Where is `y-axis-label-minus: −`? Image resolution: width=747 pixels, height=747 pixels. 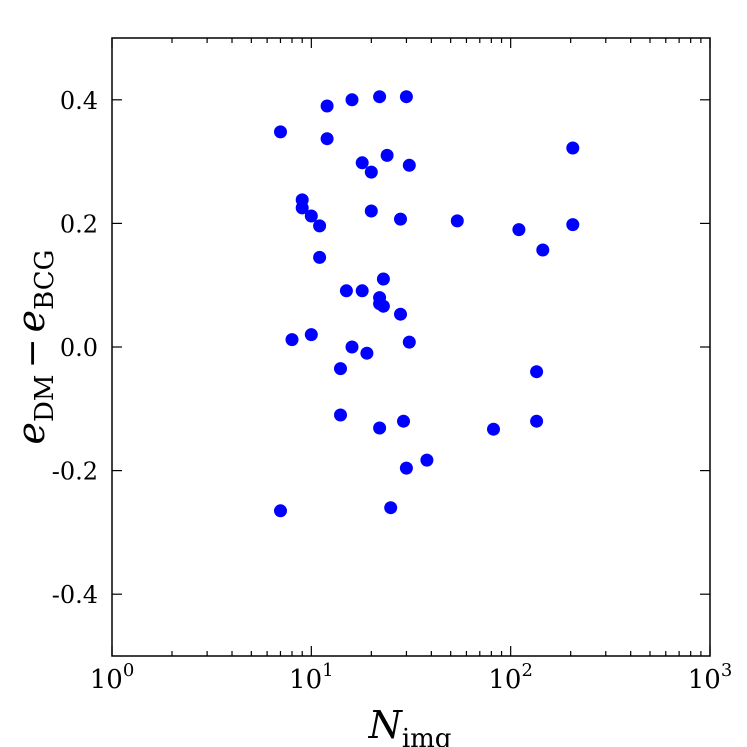 y-axis-label-minus: − is located at coordinates (32, 353).